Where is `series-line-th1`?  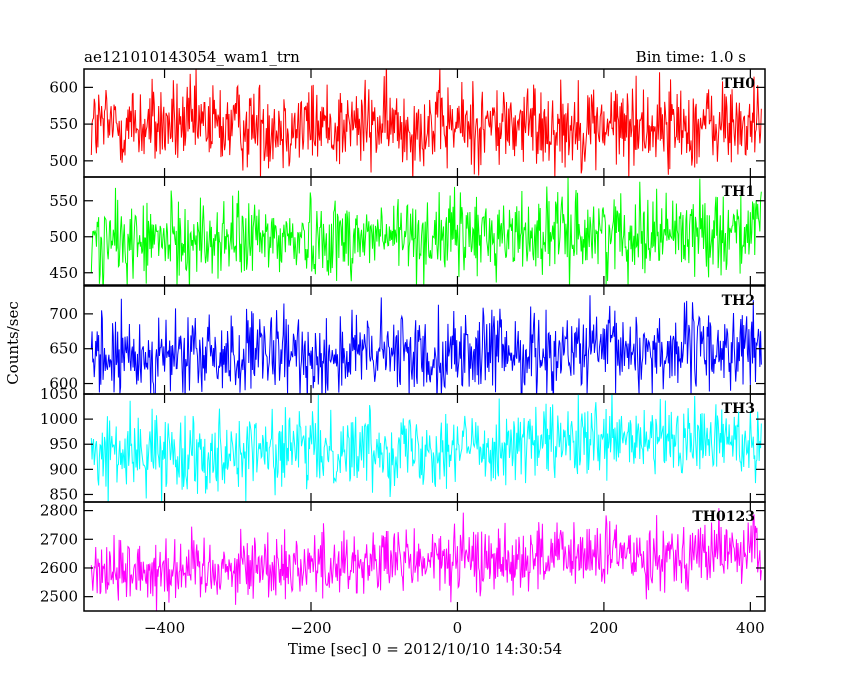
series-line-th1 is located at coordinates (426, 231).